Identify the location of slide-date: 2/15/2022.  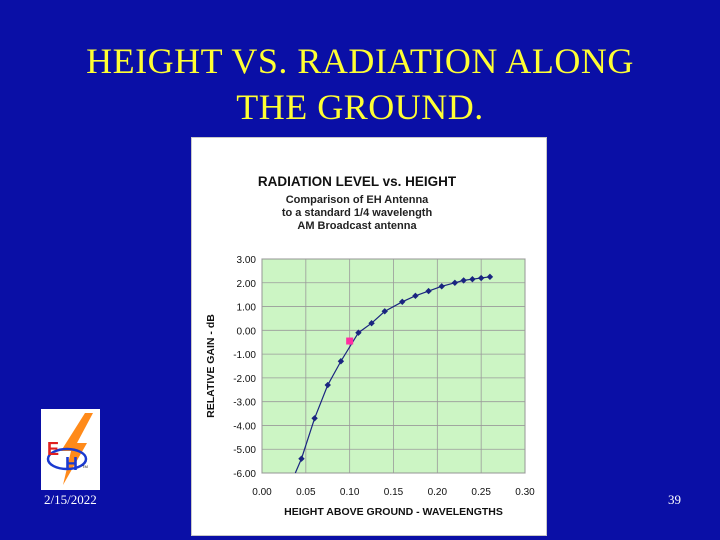
(70, 499).